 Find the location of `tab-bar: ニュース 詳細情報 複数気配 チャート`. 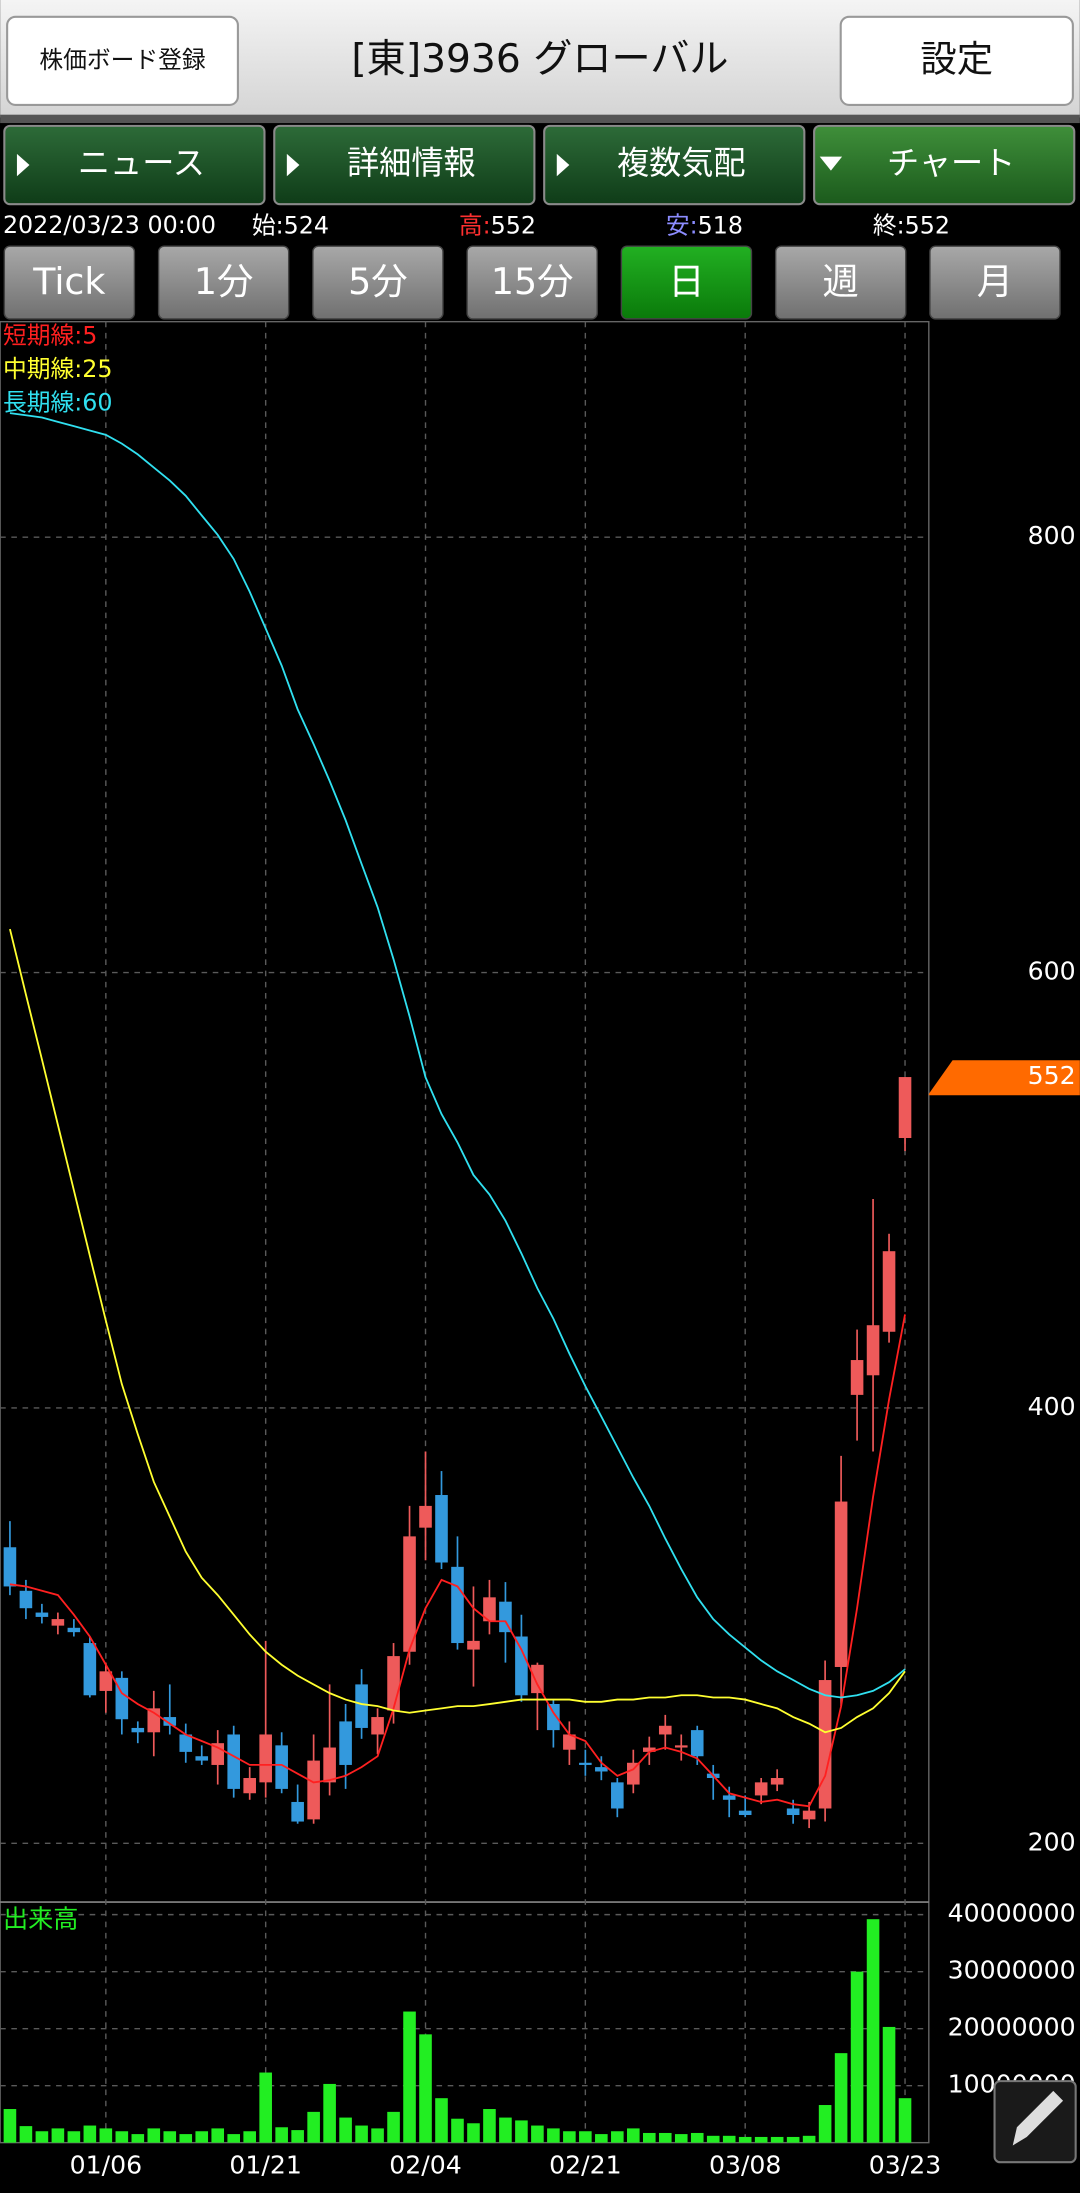

tab-bar: ニュース 詳細情報 複数気配 チャート is located at coordinates (539, 165).